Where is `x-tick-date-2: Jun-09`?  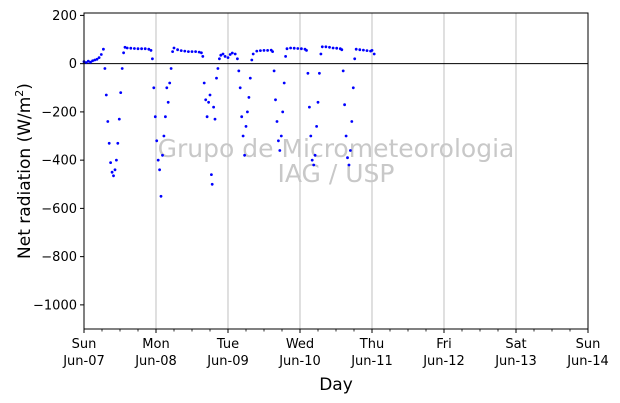 x-tick-date-2: Jun-09 is located at coordinates (227, 361).